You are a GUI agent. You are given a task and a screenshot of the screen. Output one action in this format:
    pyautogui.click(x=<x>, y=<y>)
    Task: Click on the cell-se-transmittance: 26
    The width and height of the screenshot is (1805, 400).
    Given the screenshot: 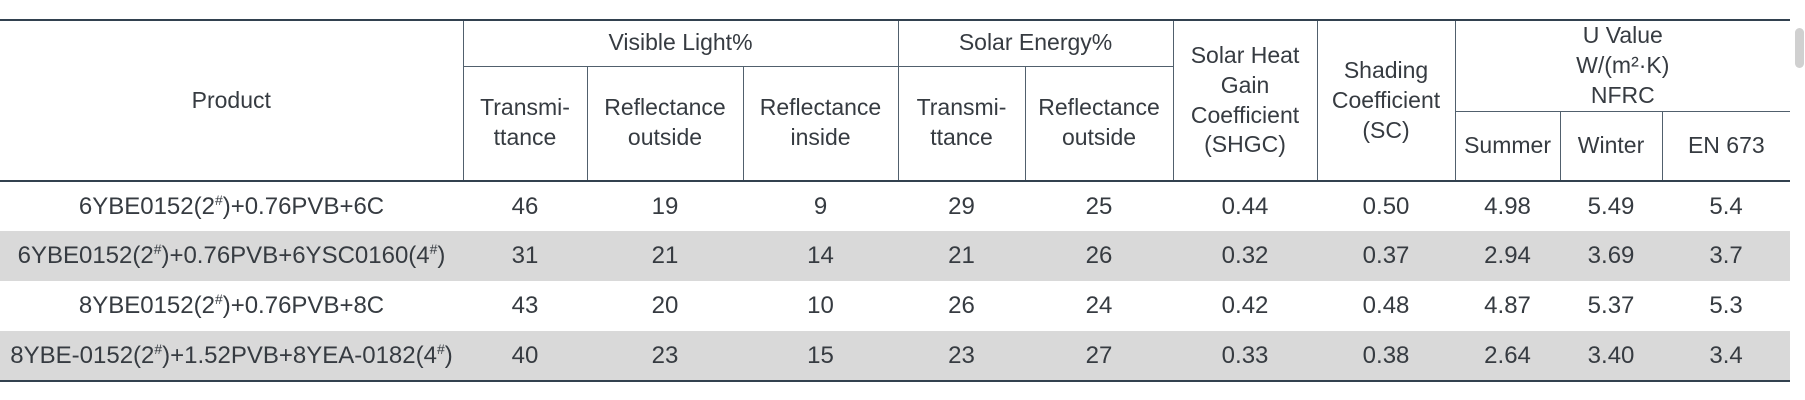 What is the action you would take?
    pyautogui.click(x=961, y=306)
    